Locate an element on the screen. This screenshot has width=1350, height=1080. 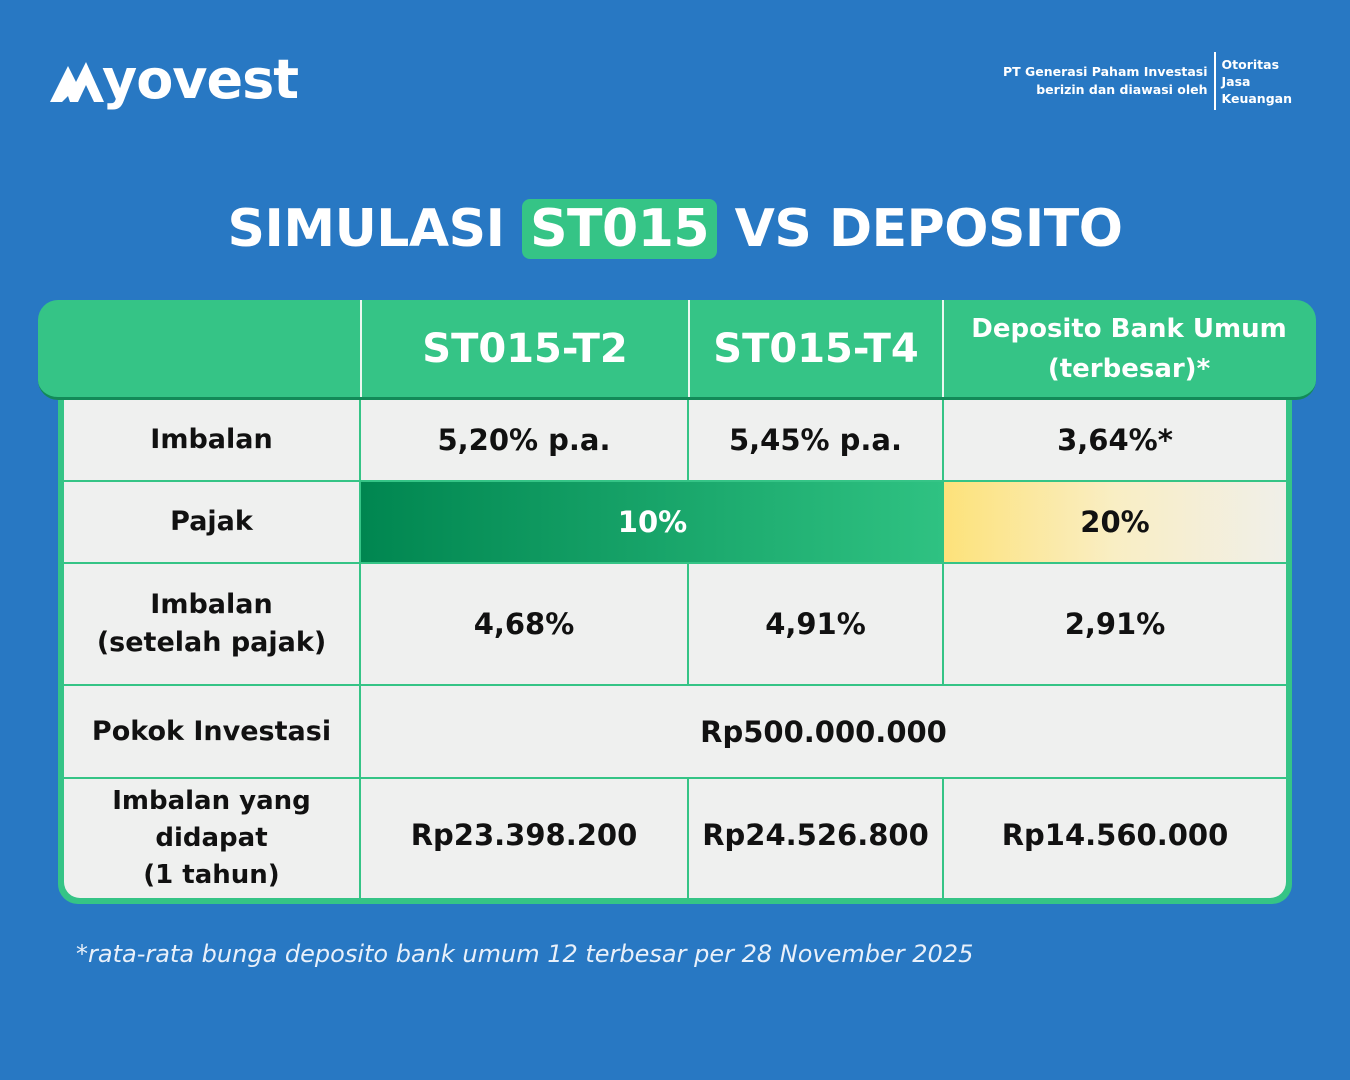
tax-sbn-fill is located at coordinates (652, 522).